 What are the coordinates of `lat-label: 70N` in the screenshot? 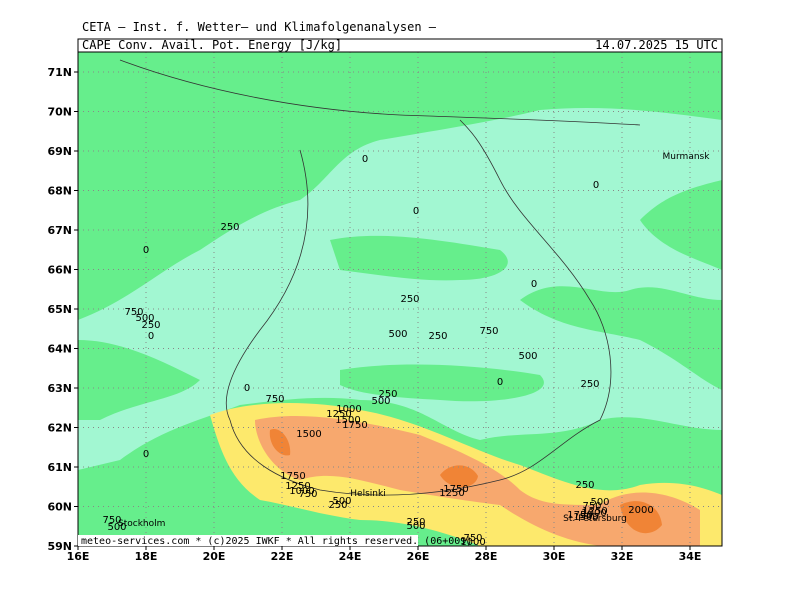 It's located at (59, 112).